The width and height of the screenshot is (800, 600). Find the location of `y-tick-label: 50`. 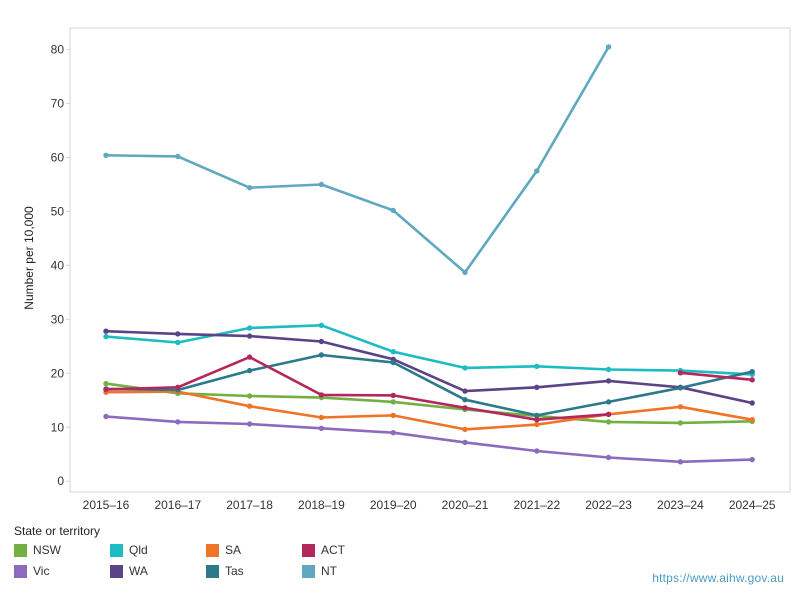

y-tick-label: 50 is located at coordinates (58, 211).